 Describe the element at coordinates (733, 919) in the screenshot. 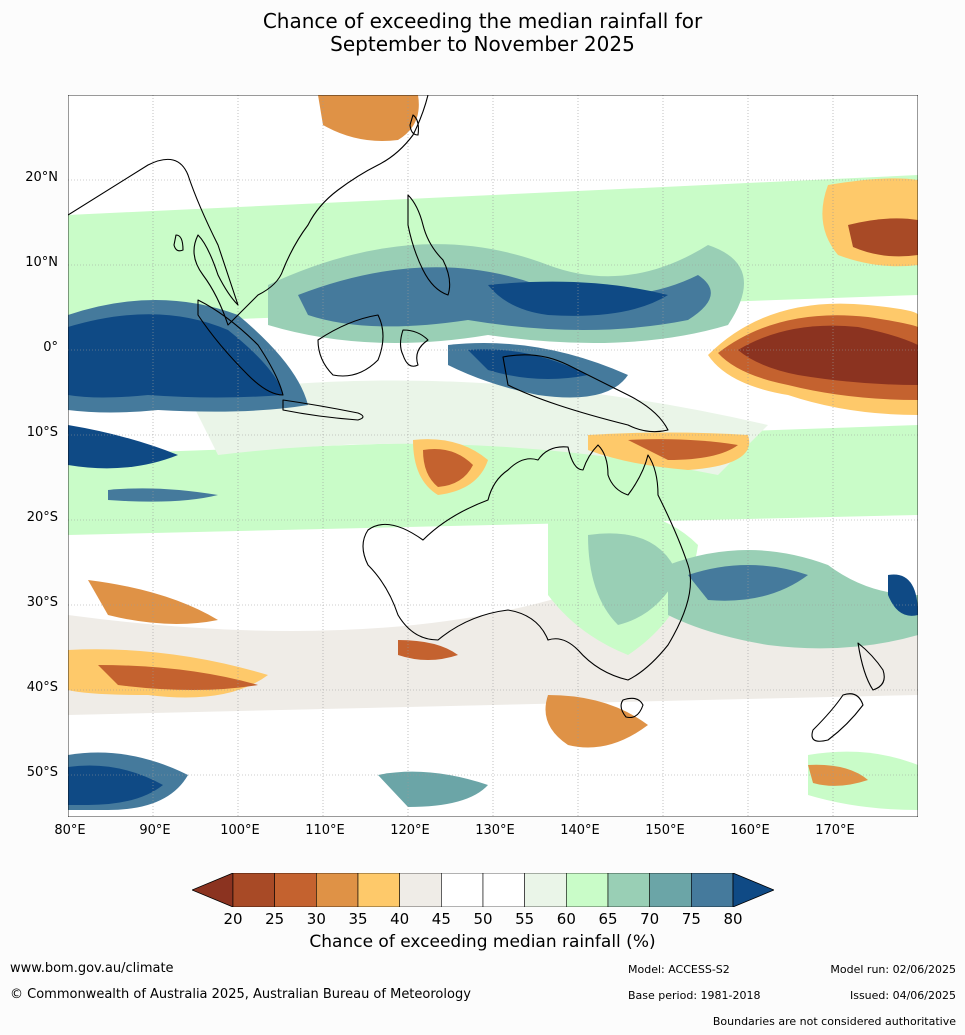

I see `colorbar-tick-label: 80` at that location.